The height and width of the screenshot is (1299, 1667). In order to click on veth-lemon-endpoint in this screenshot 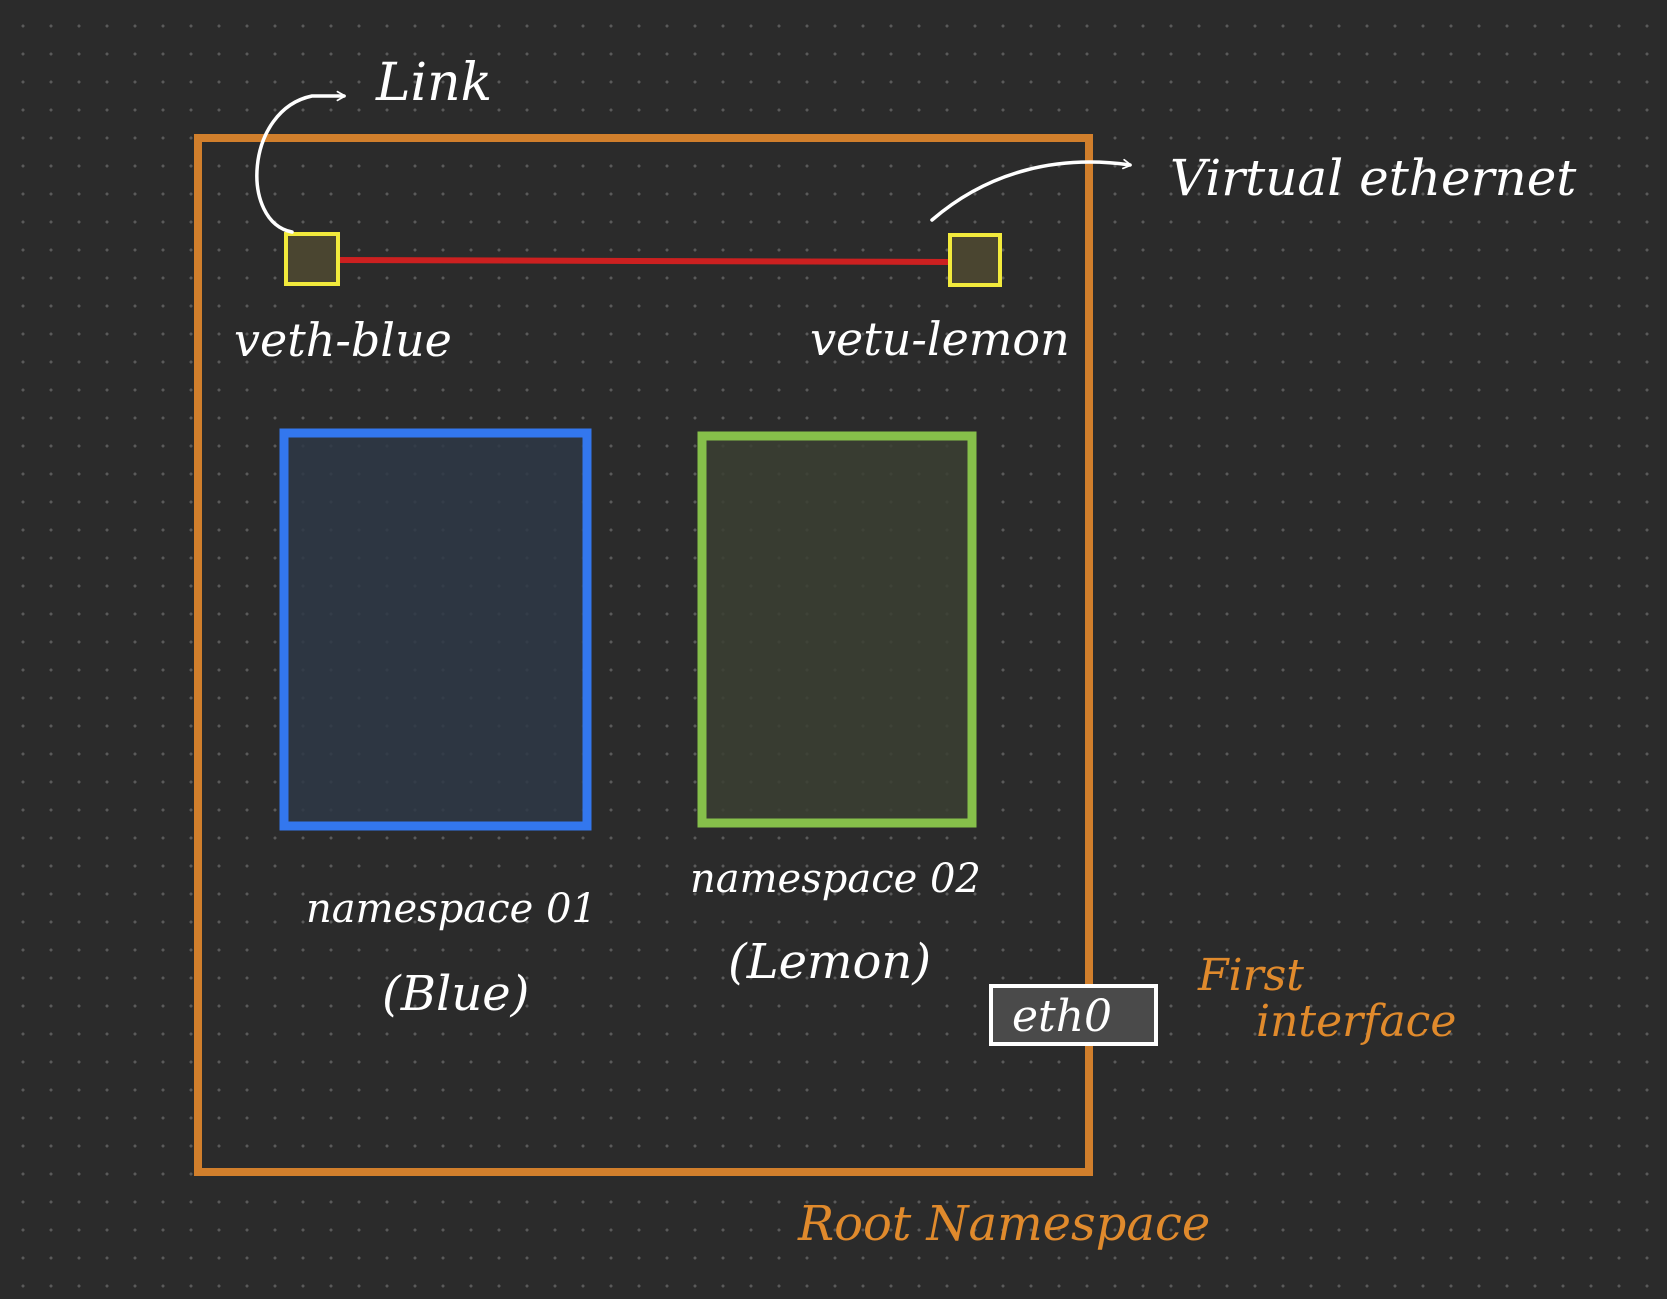, I will do `click(975, 260)`.